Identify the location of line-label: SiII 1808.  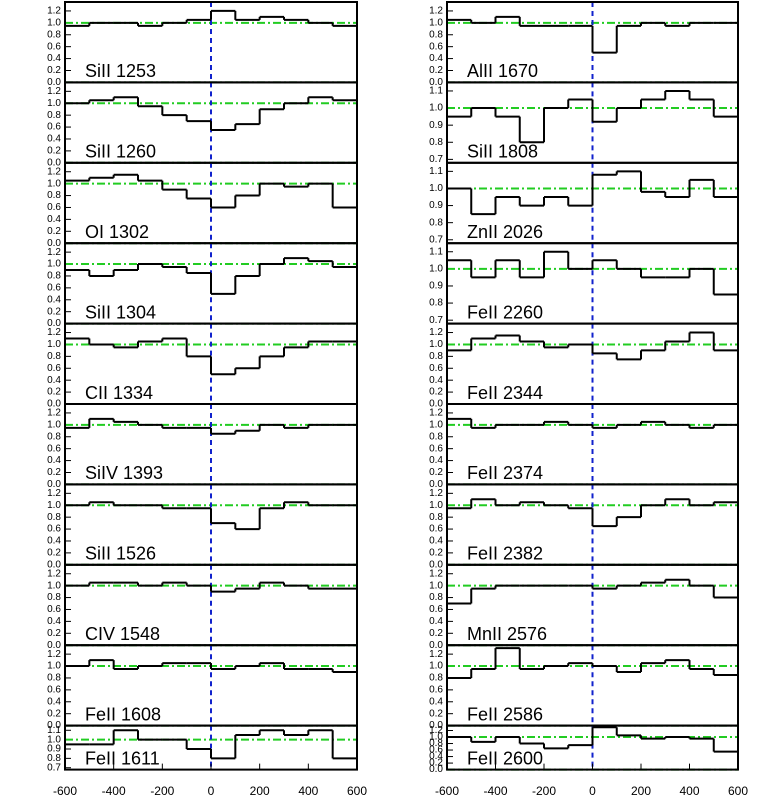
(502, 152).